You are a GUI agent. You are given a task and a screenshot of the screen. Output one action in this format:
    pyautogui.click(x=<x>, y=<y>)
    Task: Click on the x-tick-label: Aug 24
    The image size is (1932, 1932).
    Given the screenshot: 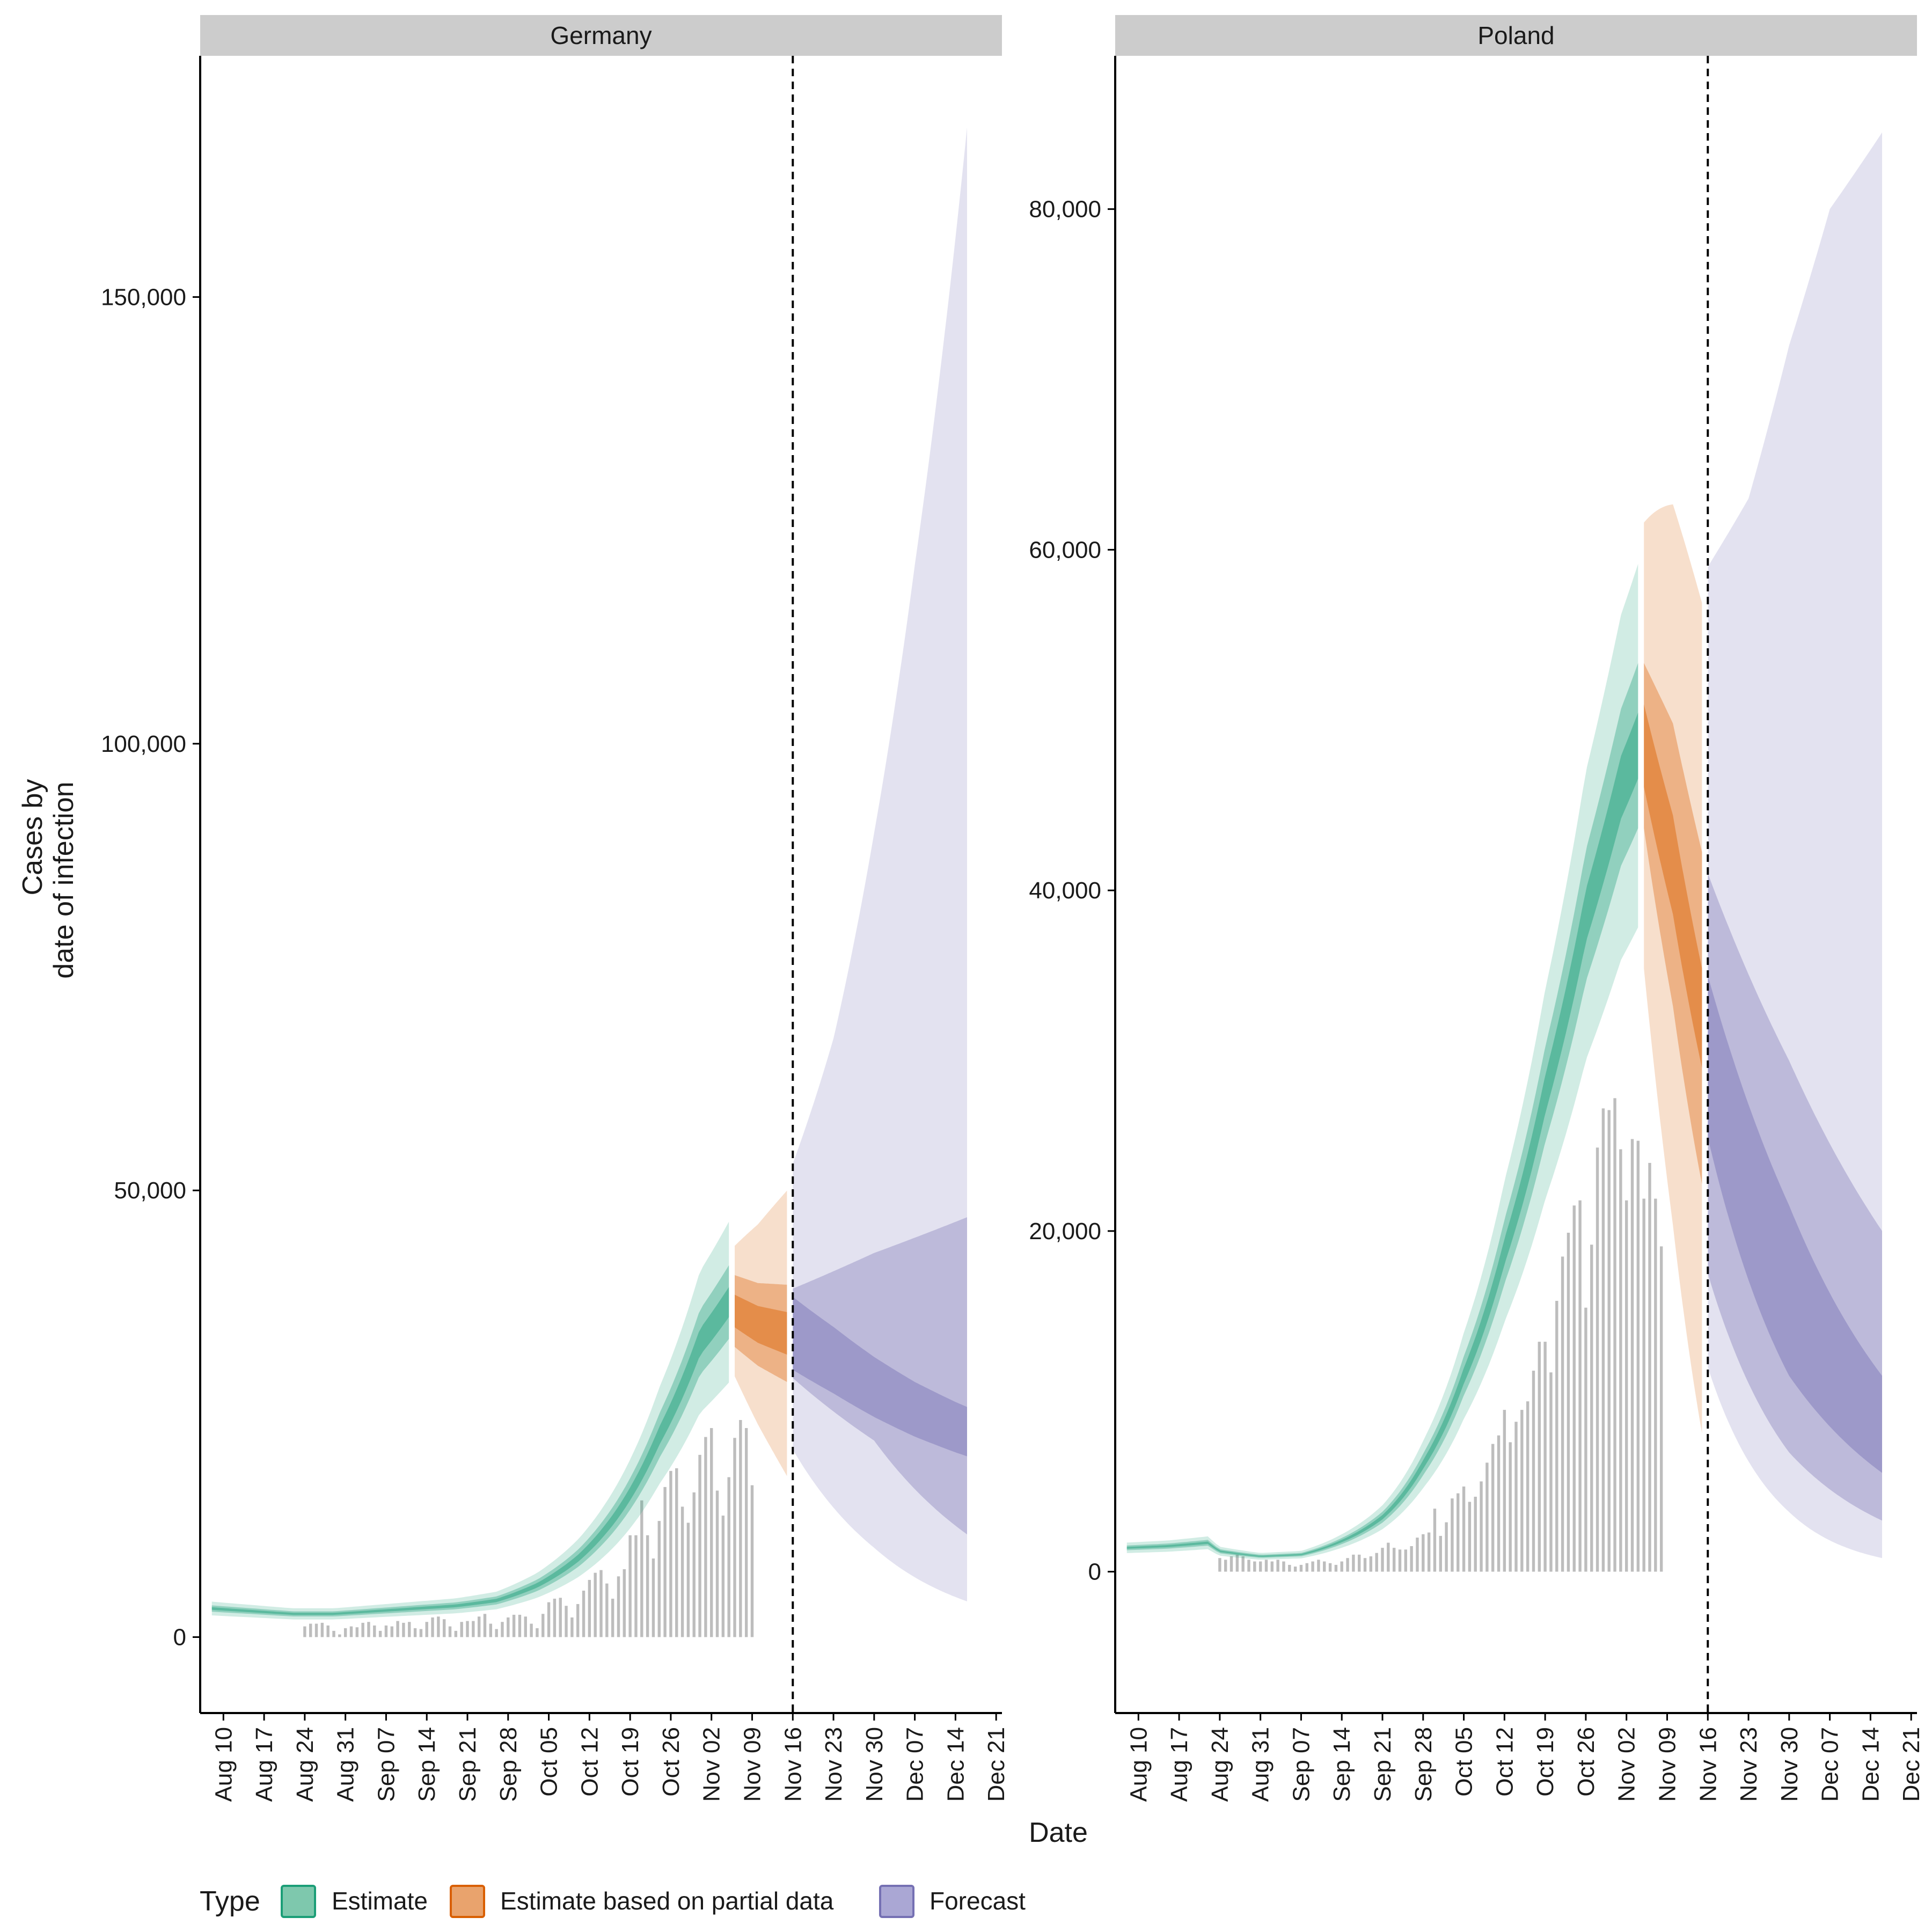 What is the action you would take?
    pyautogui.click(x=1220, y=1764)
    